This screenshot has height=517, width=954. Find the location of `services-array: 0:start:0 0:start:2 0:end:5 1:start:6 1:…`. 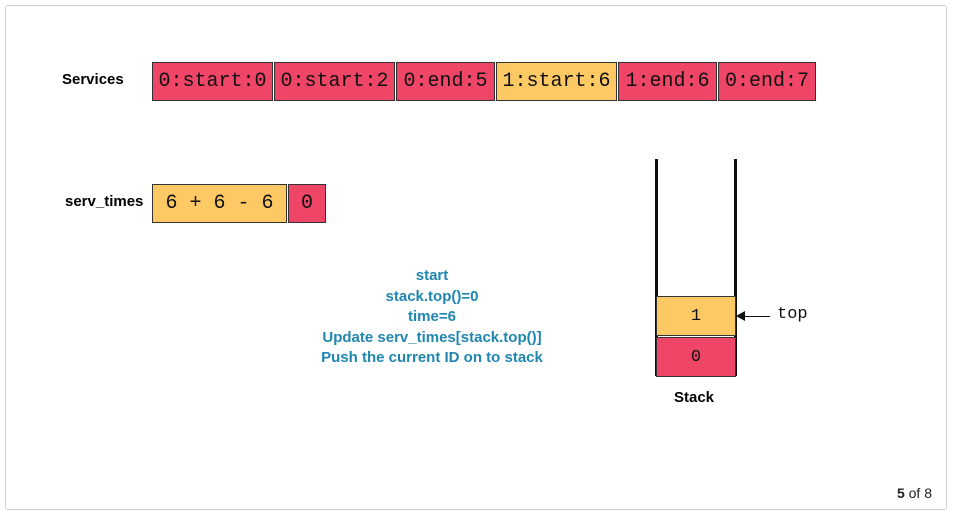

services-array: 0:start:0 0:start:2 0:end:5 1:start:6 1:… is located at coordinates (484, 81).